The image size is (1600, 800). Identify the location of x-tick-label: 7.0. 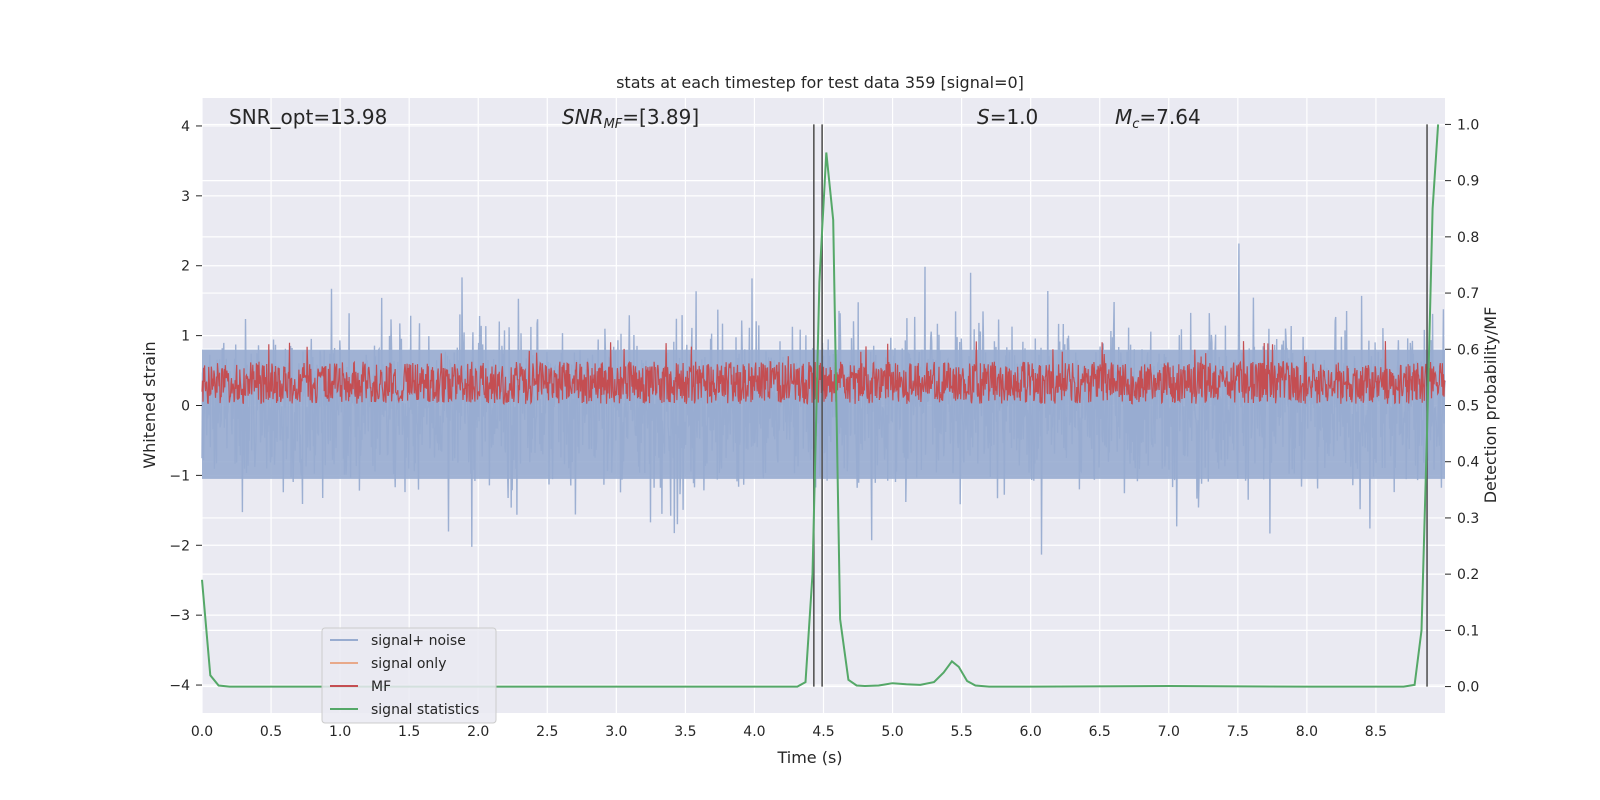
(1169, 732).